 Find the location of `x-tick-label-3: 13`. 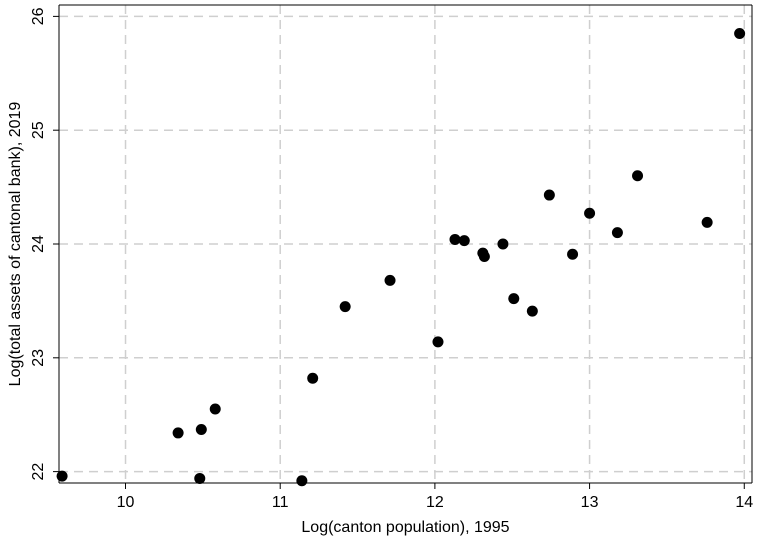

x-tick-label-3: 13 is located at coordinates (590, 502).